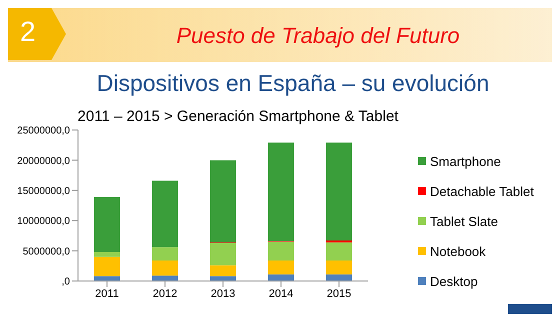 The width and height of the screenshot is (560, 327). What do you see at coordinates (107, 294) in the screenshot?
I see `x-tick-label: 2011` at bounding box center [107, 294].